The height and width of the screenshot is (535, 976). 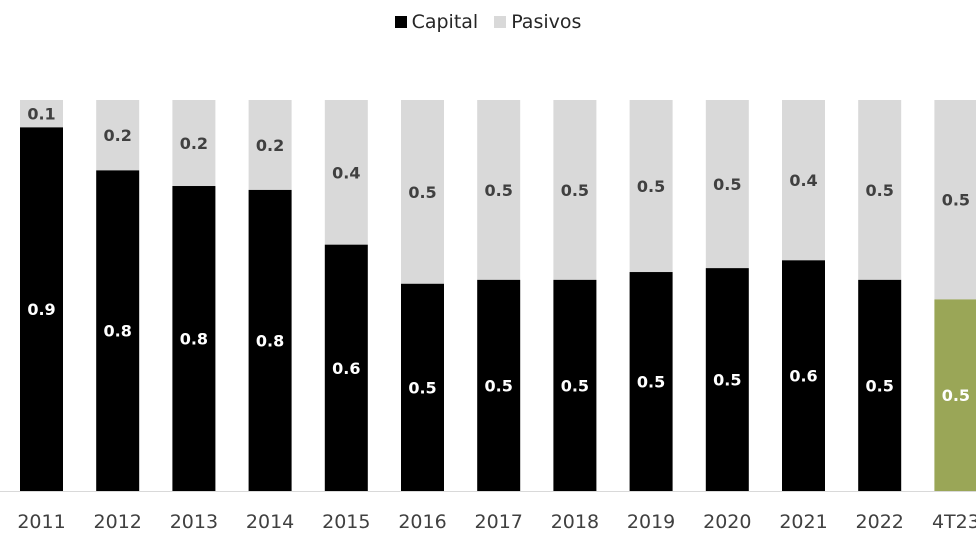 I want to click on x-tick-2015: 2015, so click(x=346, y=522).